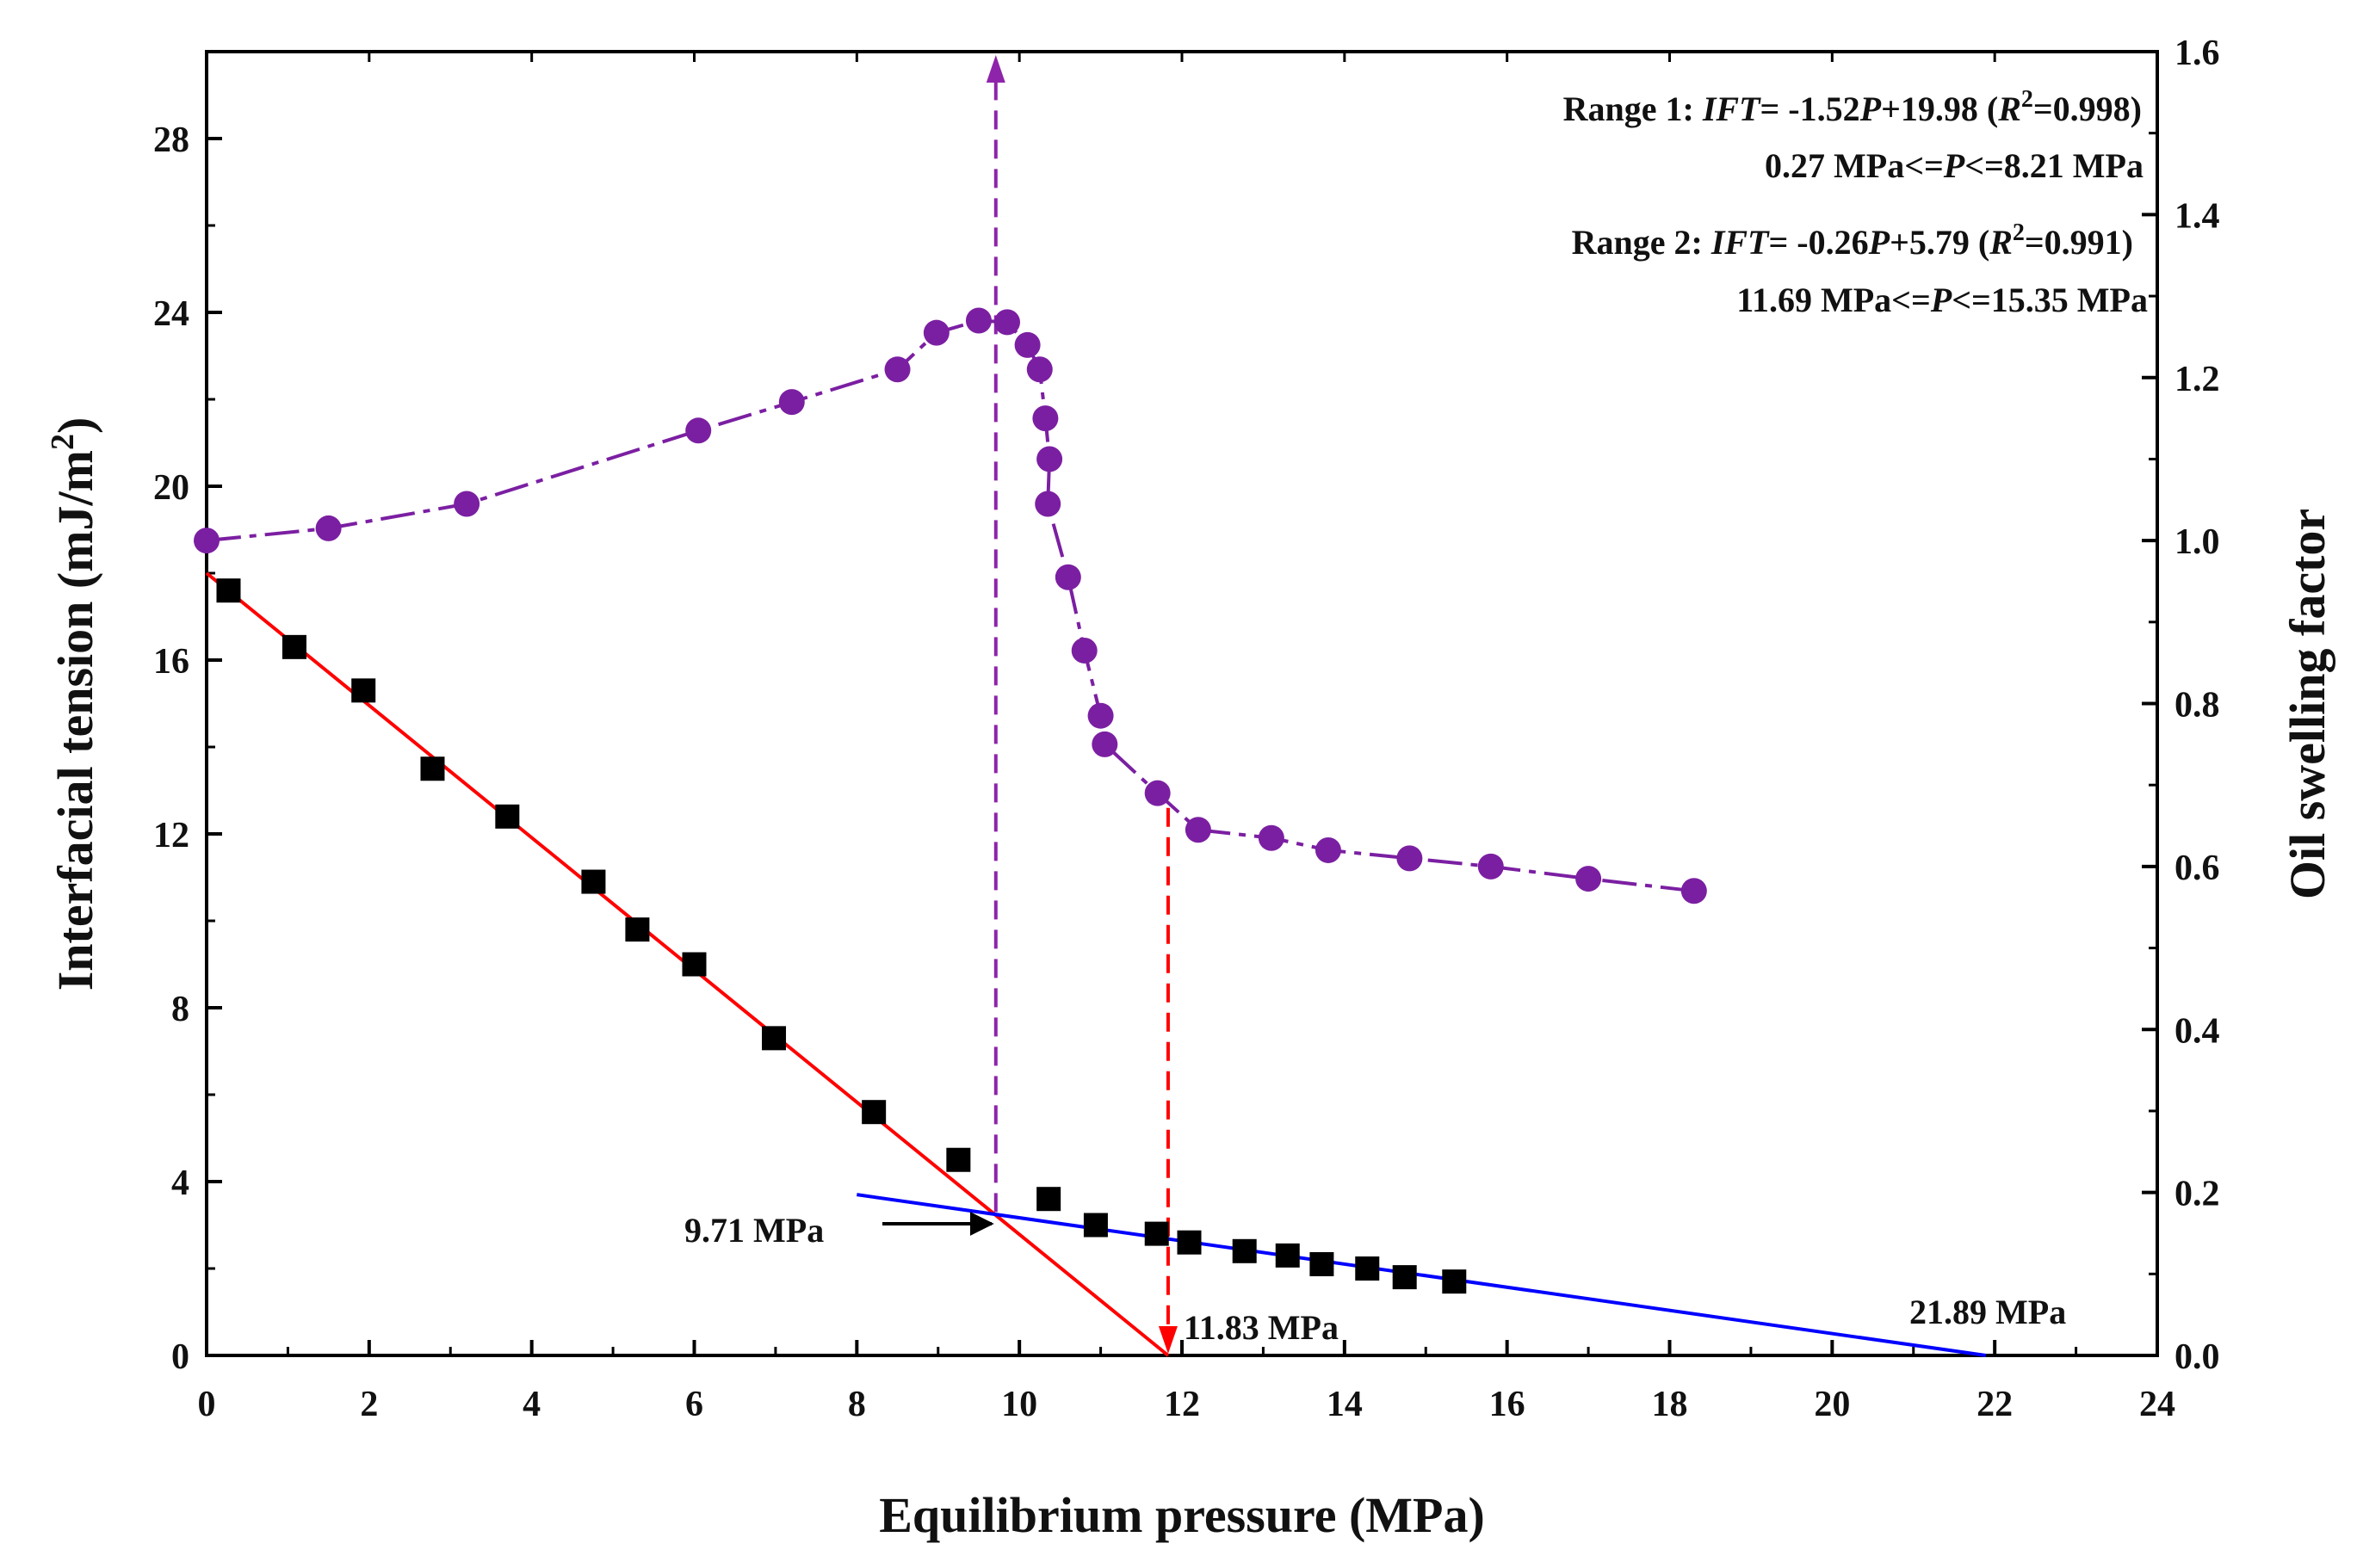 This screenshot has height=1568, width=2357. What do you see at coordinates (1852, 107) in the screenshot?
I see `range1-equation: Range 1: IFT= -1.52P+19.98 (R2=0.998)` at bounding box center [1852, 107].